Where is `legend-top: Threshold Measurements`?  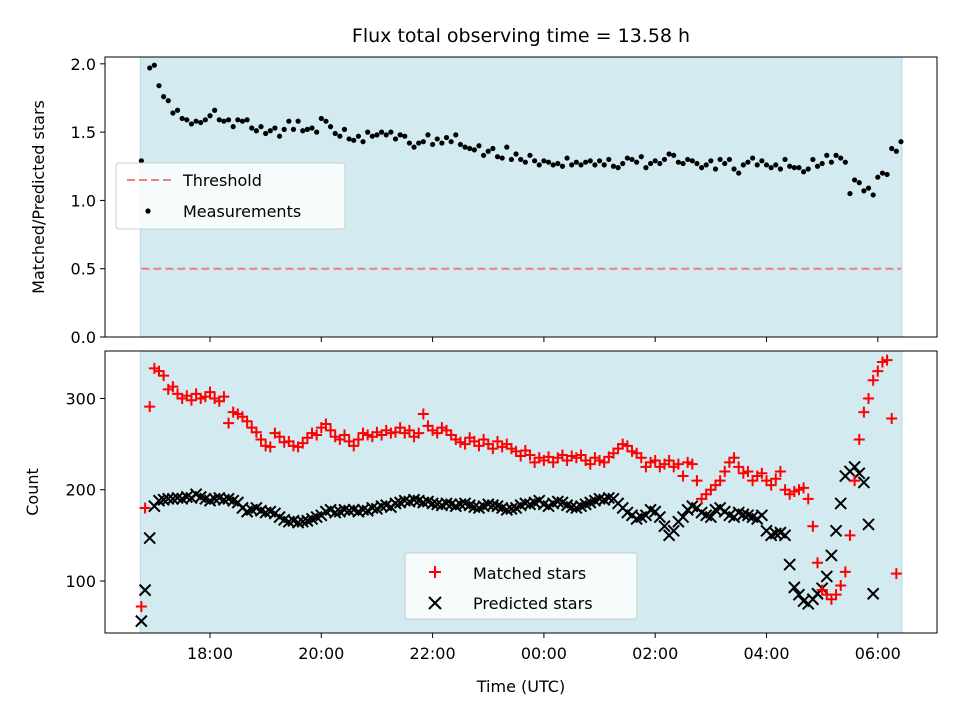 legend-top: Threshold Measurements is located at coordinates (230, 196).